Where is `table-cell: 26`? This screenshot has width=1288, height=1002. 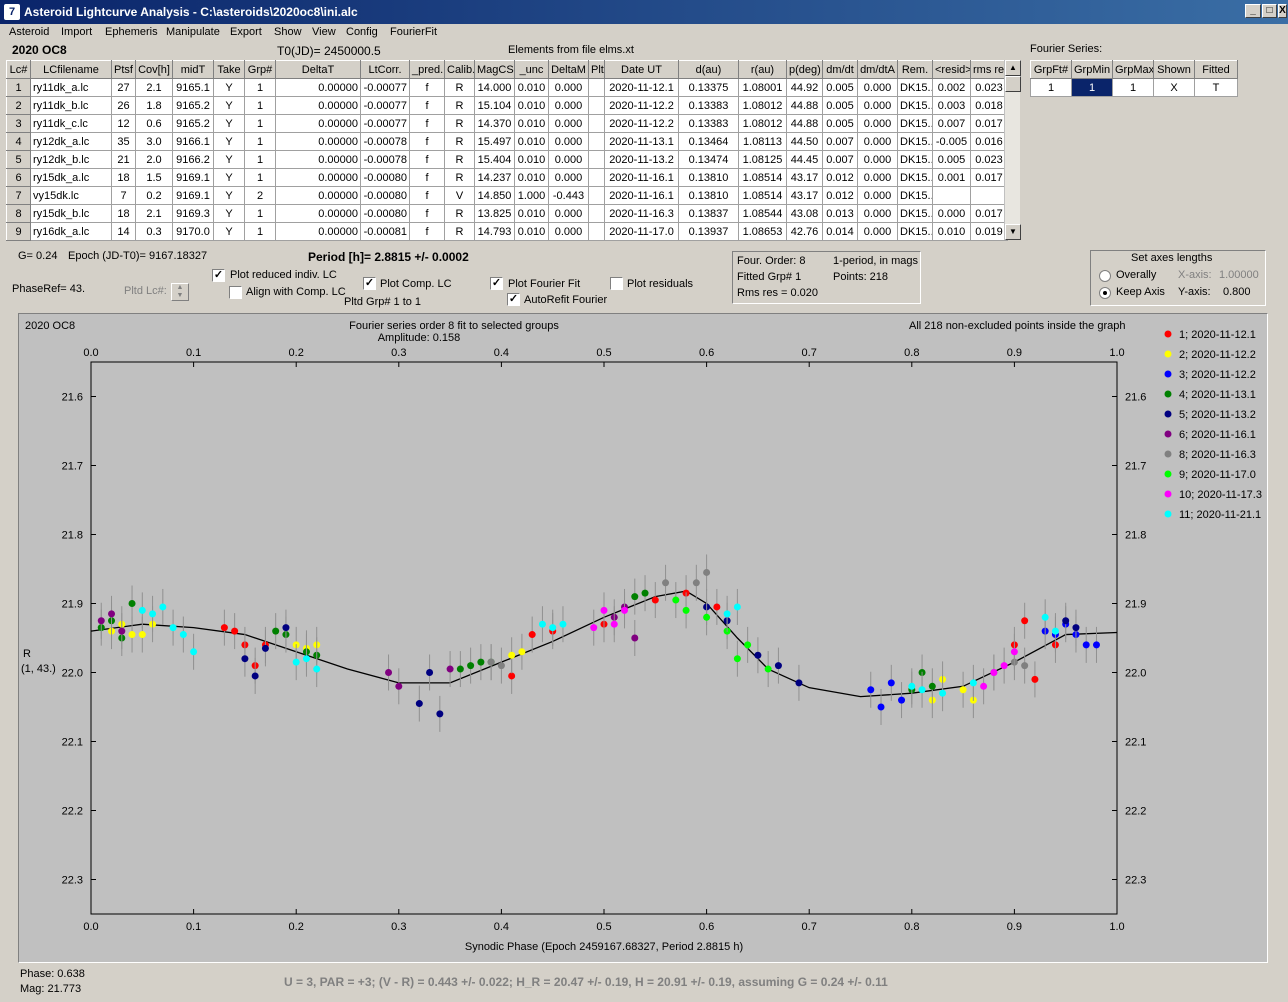 table-cell: 26 is located at coordinates (123, 105).